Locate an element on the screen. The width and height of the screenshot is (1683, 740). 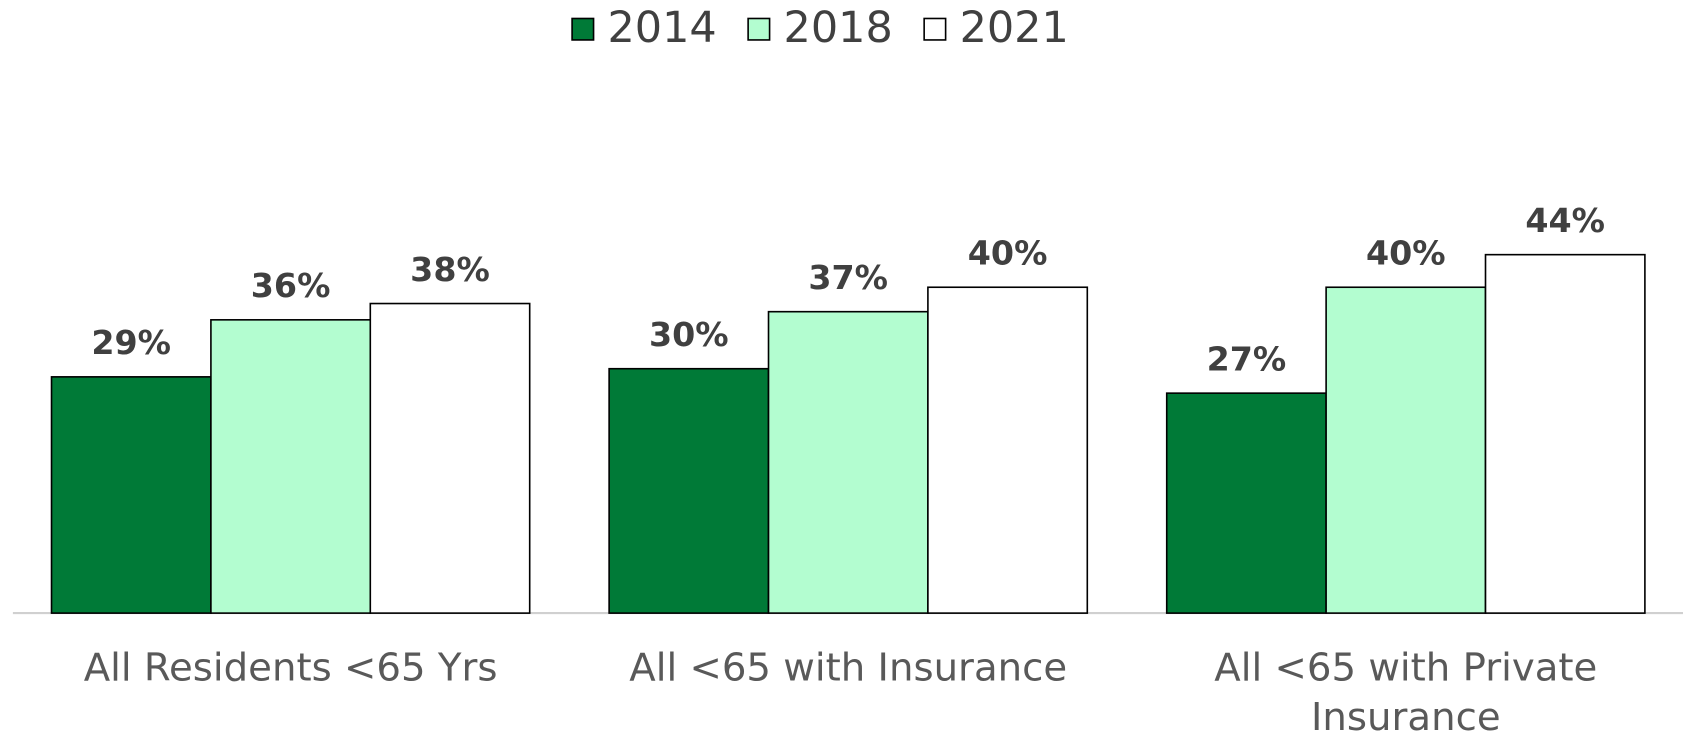
legend-label: 2021 is located at coordinates (1014, 28).